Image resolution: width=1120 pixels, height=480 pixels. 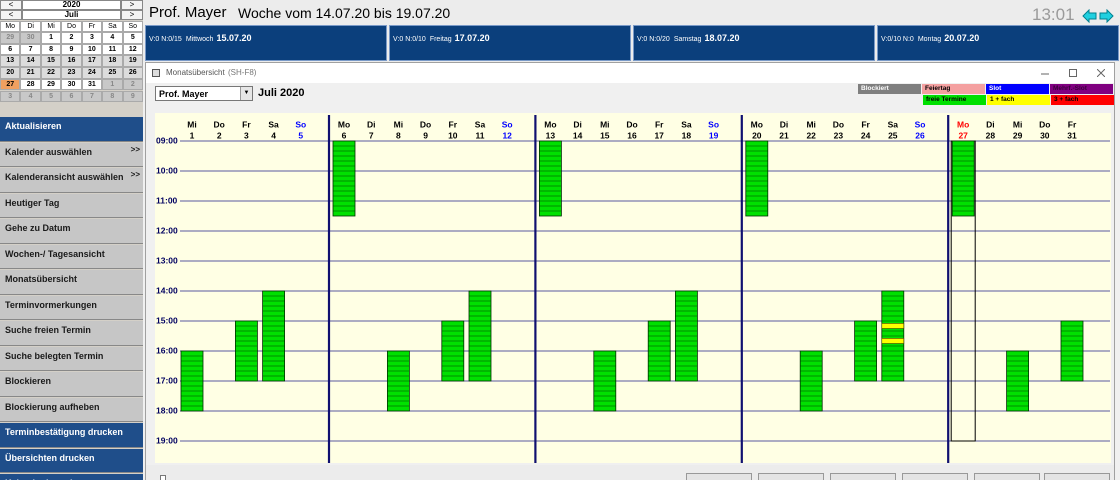 I want to click on calendar-day: 12, so click(x=132, y=49).